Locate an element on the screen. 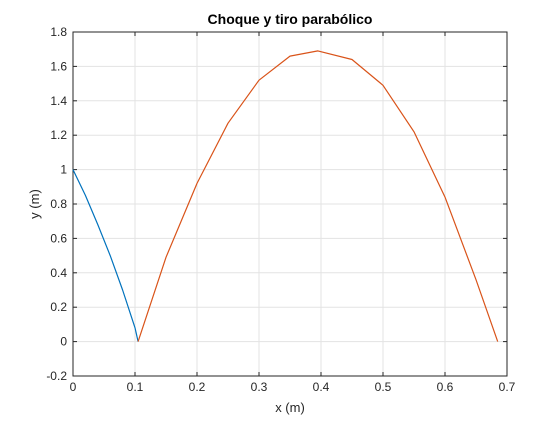 Image resolution: width=560 pixels, height=425 pixels. x-tick-label: 0.5 is located at coordinates (383, 387).